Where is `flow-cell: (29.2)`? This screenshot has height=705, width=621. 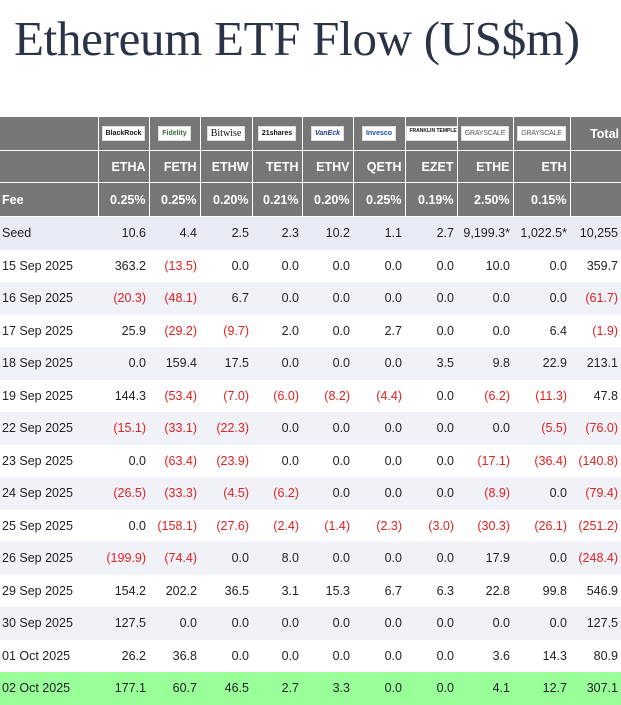
flow-cell: (29.2) is located at coordinates (174, 330).